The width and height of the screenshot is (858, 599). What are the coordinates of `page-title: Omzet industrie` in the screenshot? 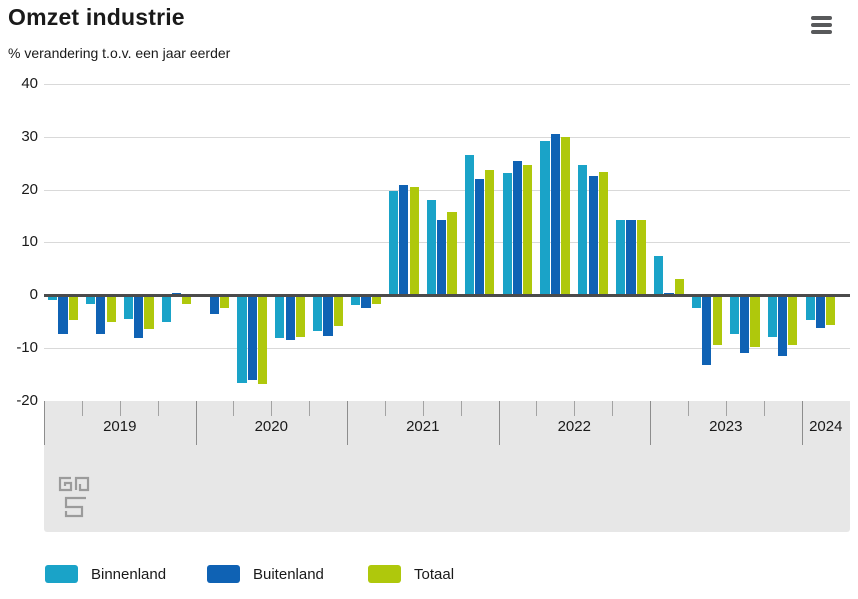 It's located at (96, 17).